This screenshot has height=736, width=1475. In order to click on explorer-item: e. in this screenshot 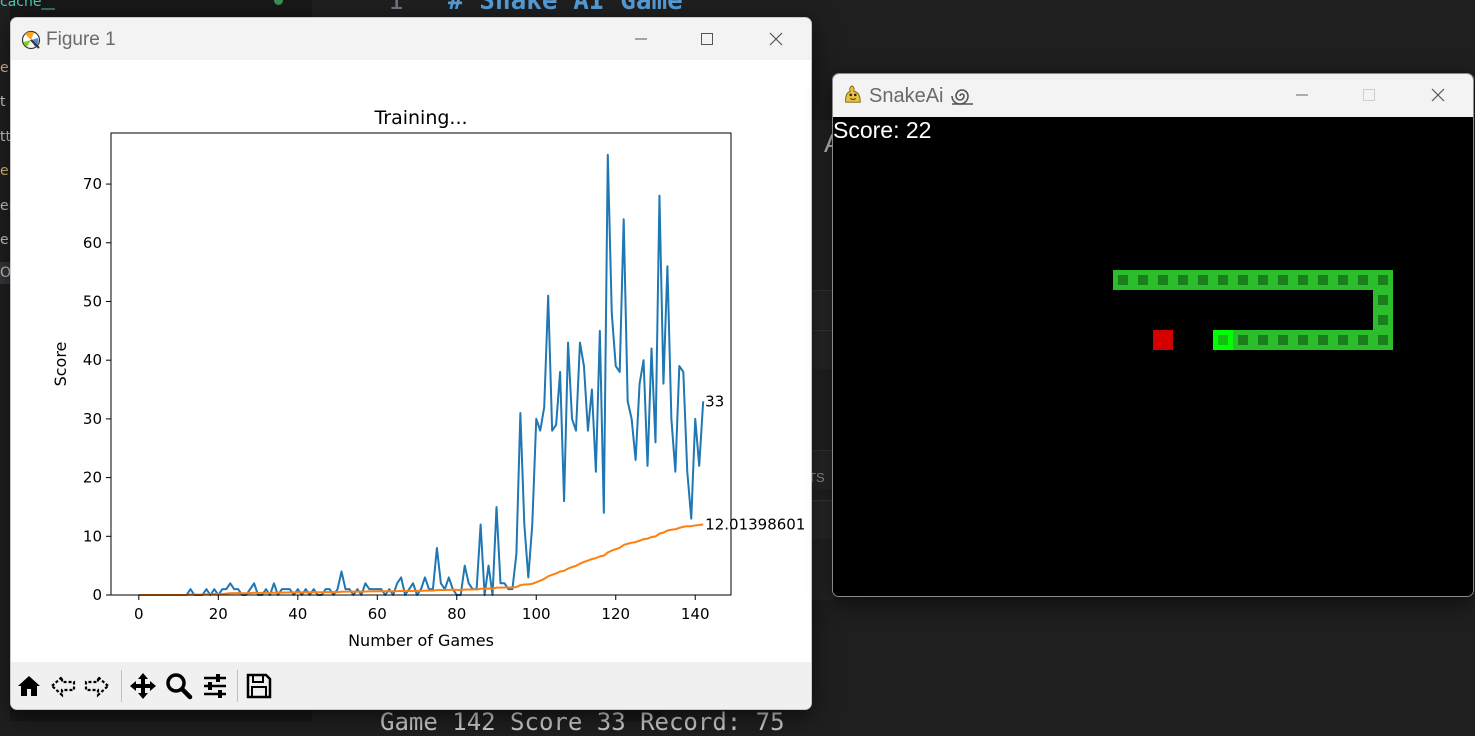, I will do `click(6, 171)`.